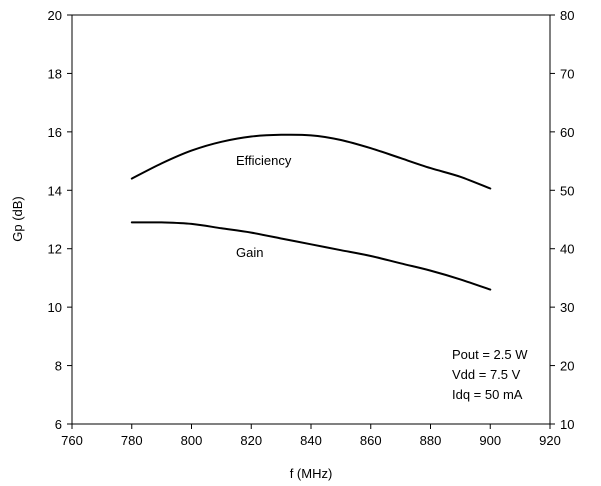 The image size is (601, 486). Describe the element at coordinates (567, 424) in the screenshot. I see `y2-tick-label: 10` at that location.